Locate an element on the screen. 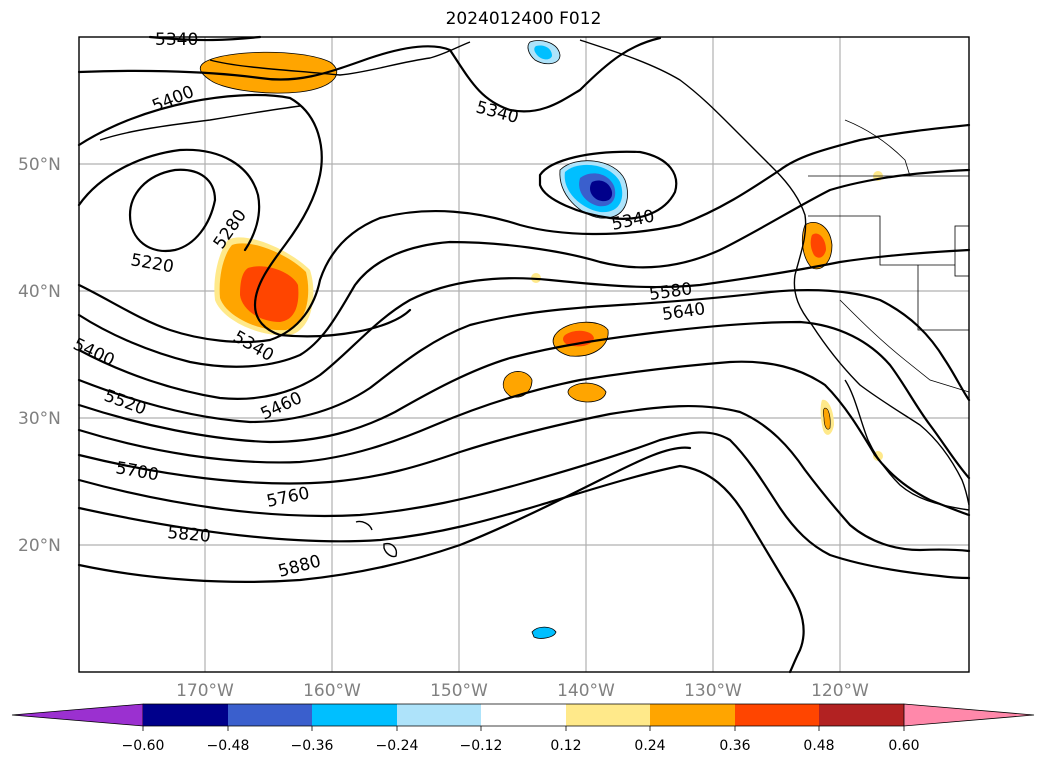 The width and height of the screenshot is (1047, 765). lat-label-20n: 20°N is located at coordinates (39, 546).